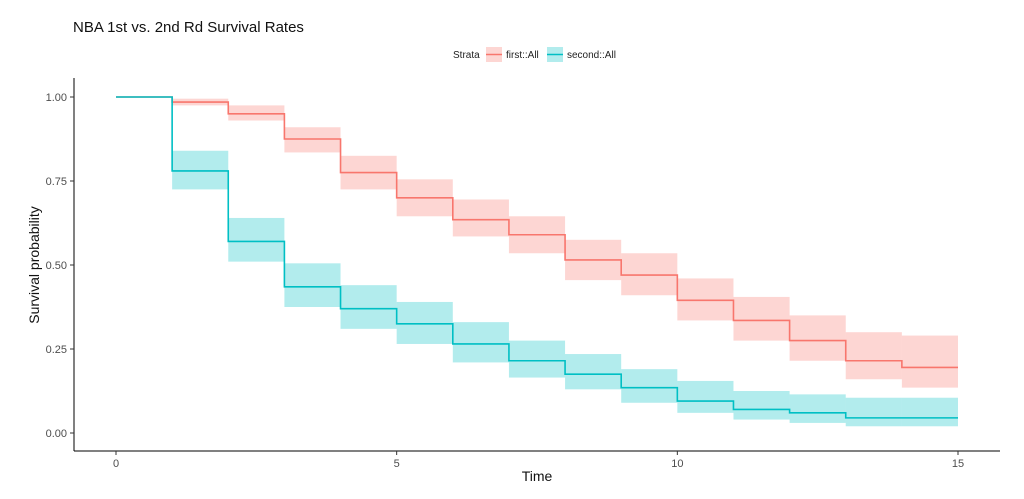 Image resolution: width=1024 pixels, height=499 pixels. I want to click on y-tick-label: 0.25, so click(56, 350).